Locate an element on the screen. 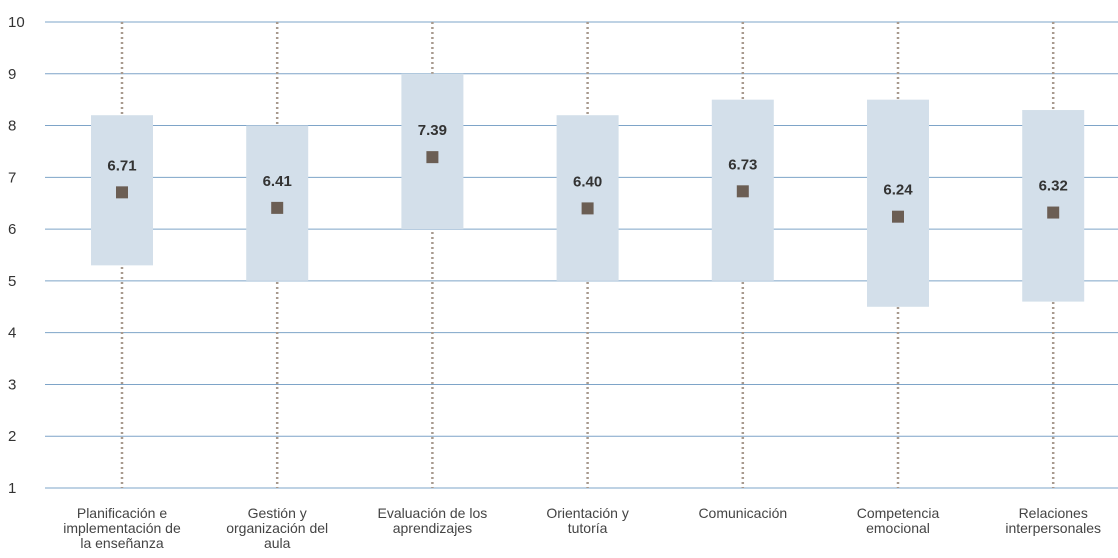 The height and width of the screenshot is (558, 1118). y-tick-label: 2 is located at coordinates (12, 436).